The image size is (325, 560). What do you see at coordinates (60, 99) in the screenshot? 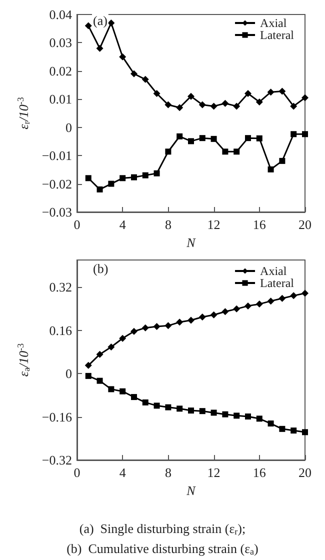
I see `y-tick-label: 0.01` at bounding box center [60, 99].